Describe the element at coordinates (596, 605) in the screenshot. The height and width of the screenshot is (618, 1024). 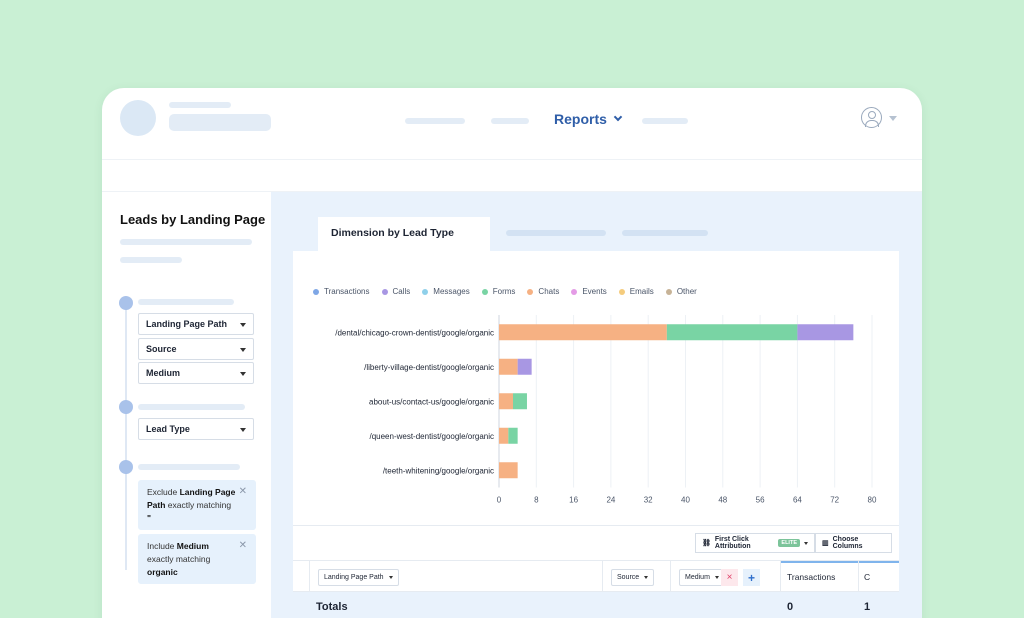
I see `totals-row: Totals 0 1` at that location.